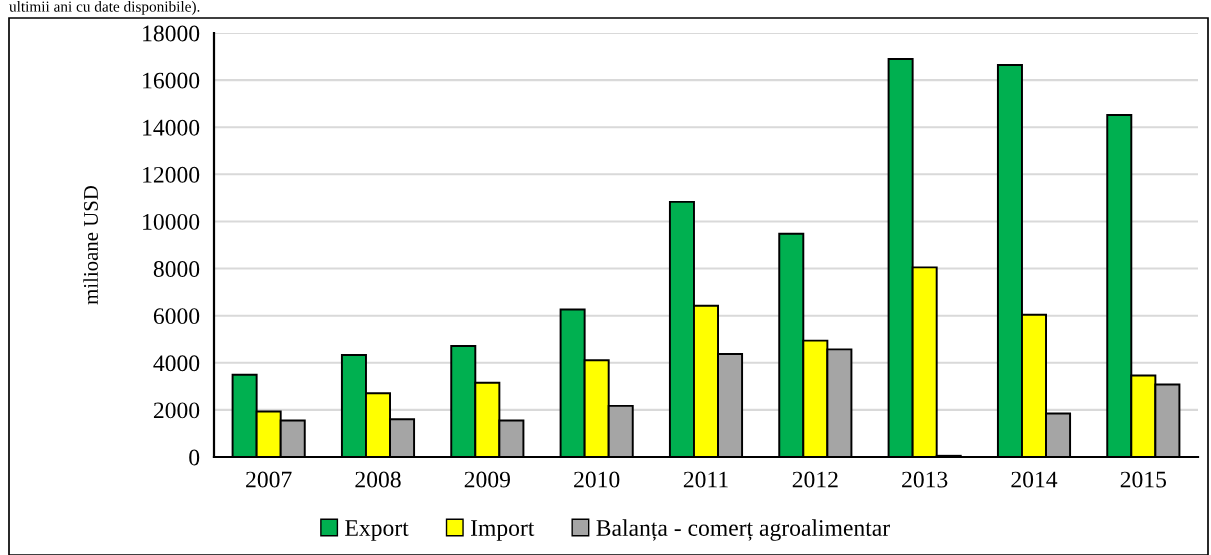  I want to click on y-tick-label: 14000, so click(171, 127).